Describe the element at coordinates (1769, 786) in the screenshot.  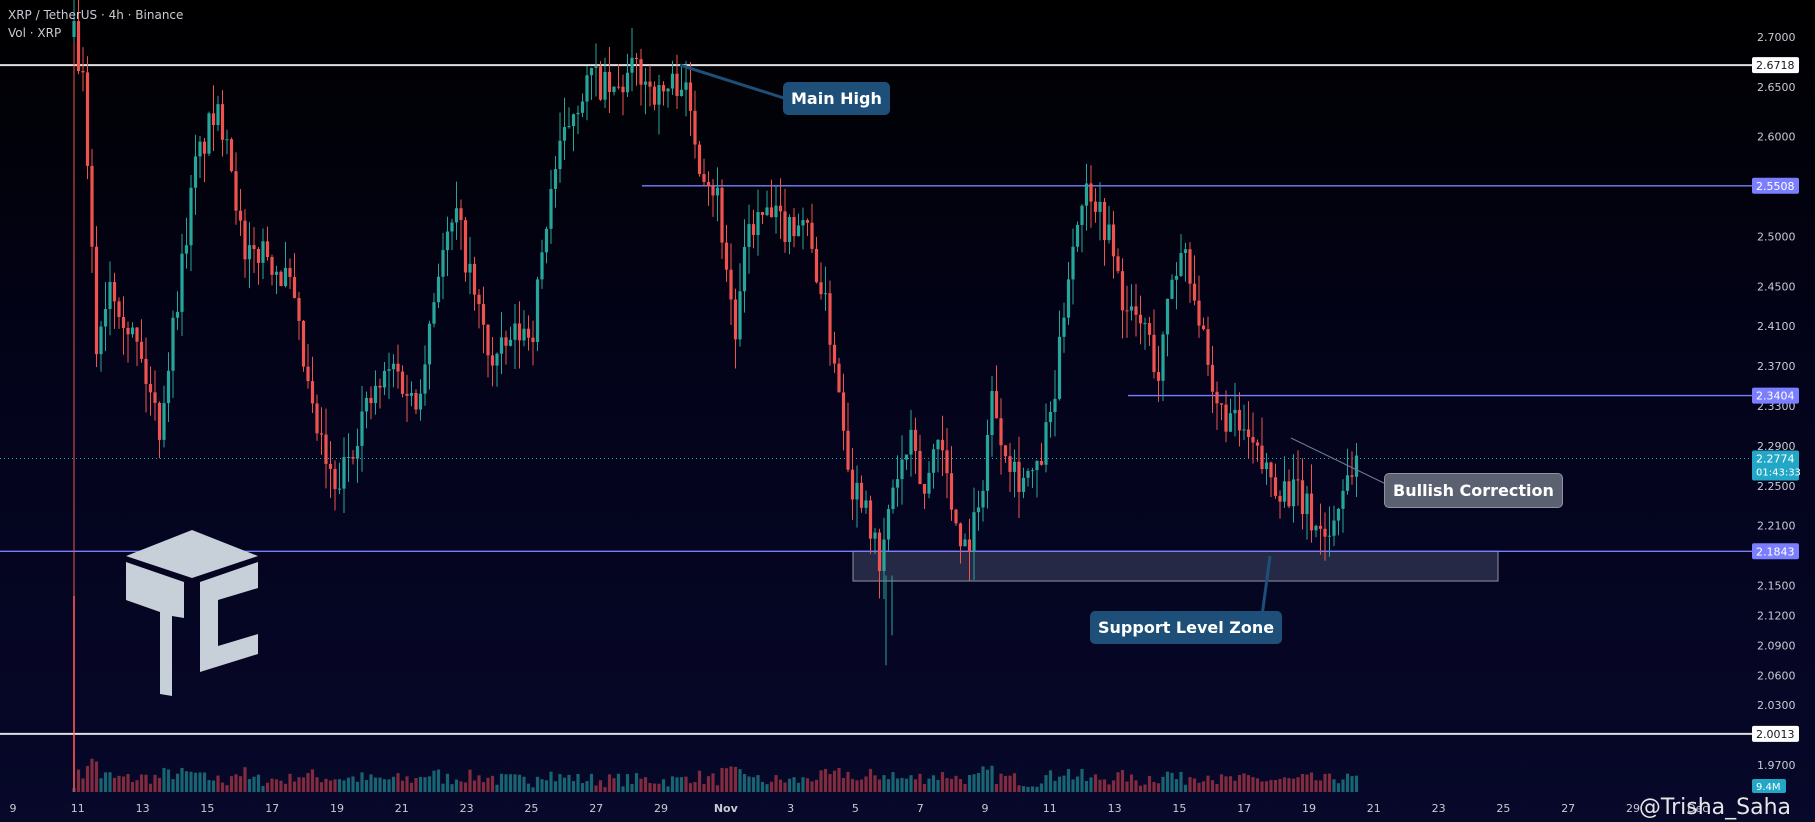
I see `volume-tag-bg` at that location.